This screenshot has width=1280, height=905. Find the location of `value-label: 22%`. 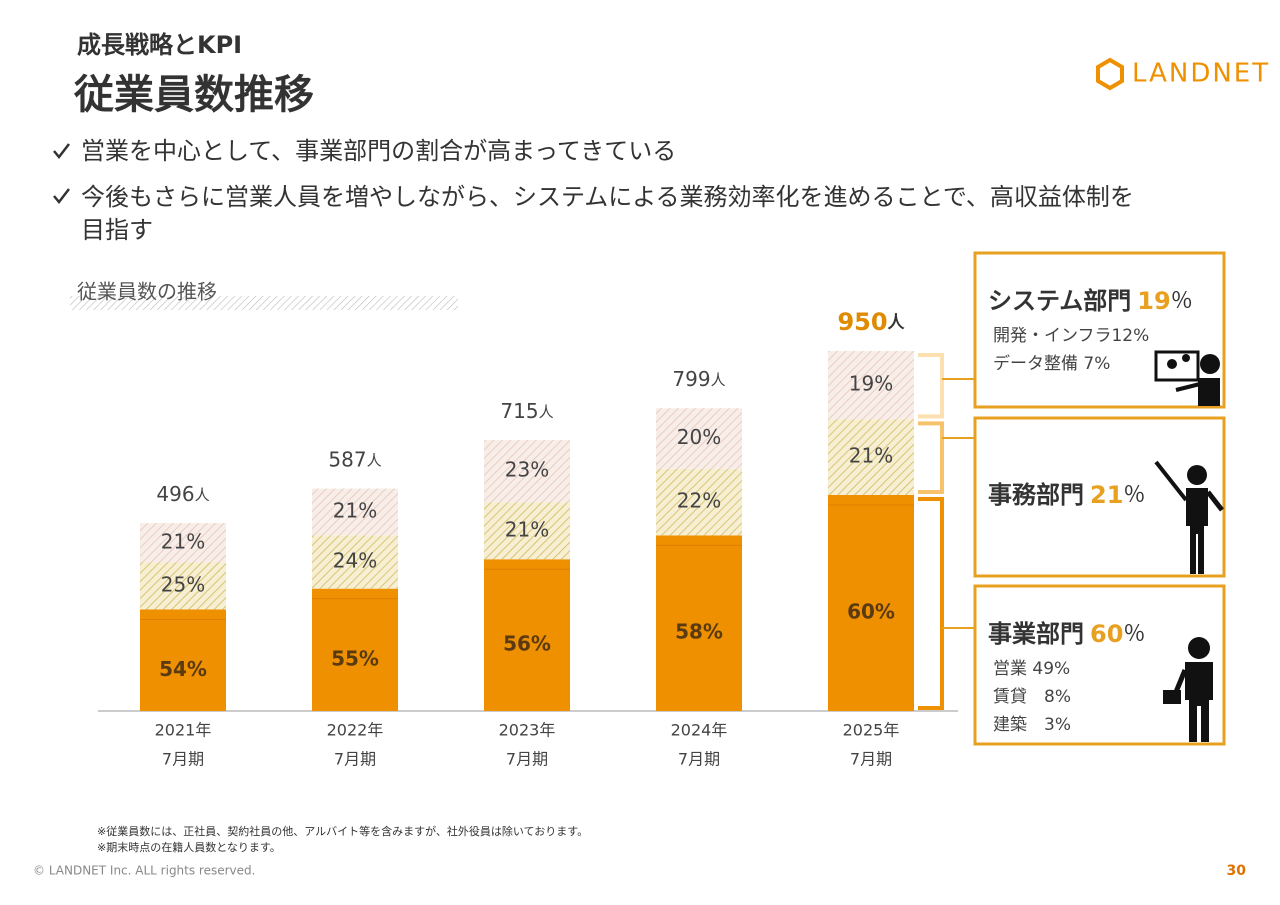

value-label: 22% is located at coordinates (699, 501).